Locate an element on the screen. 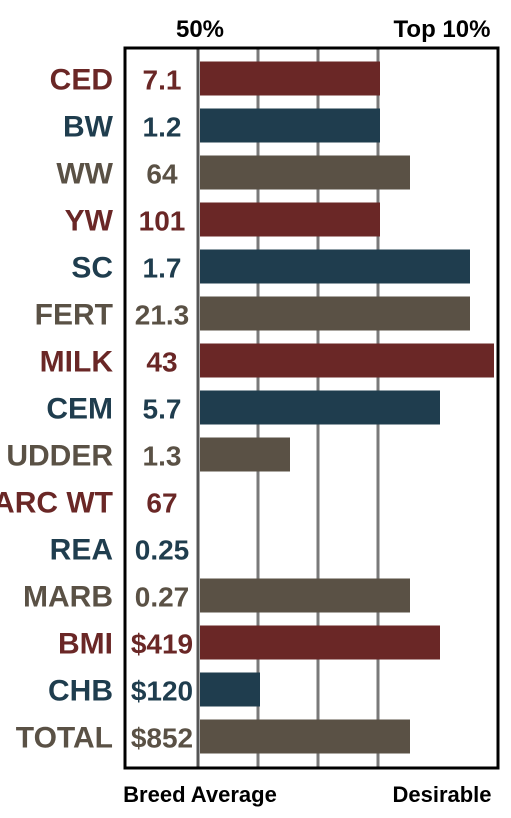  trait-value: 7.1 is located at coordinates (162, 80).